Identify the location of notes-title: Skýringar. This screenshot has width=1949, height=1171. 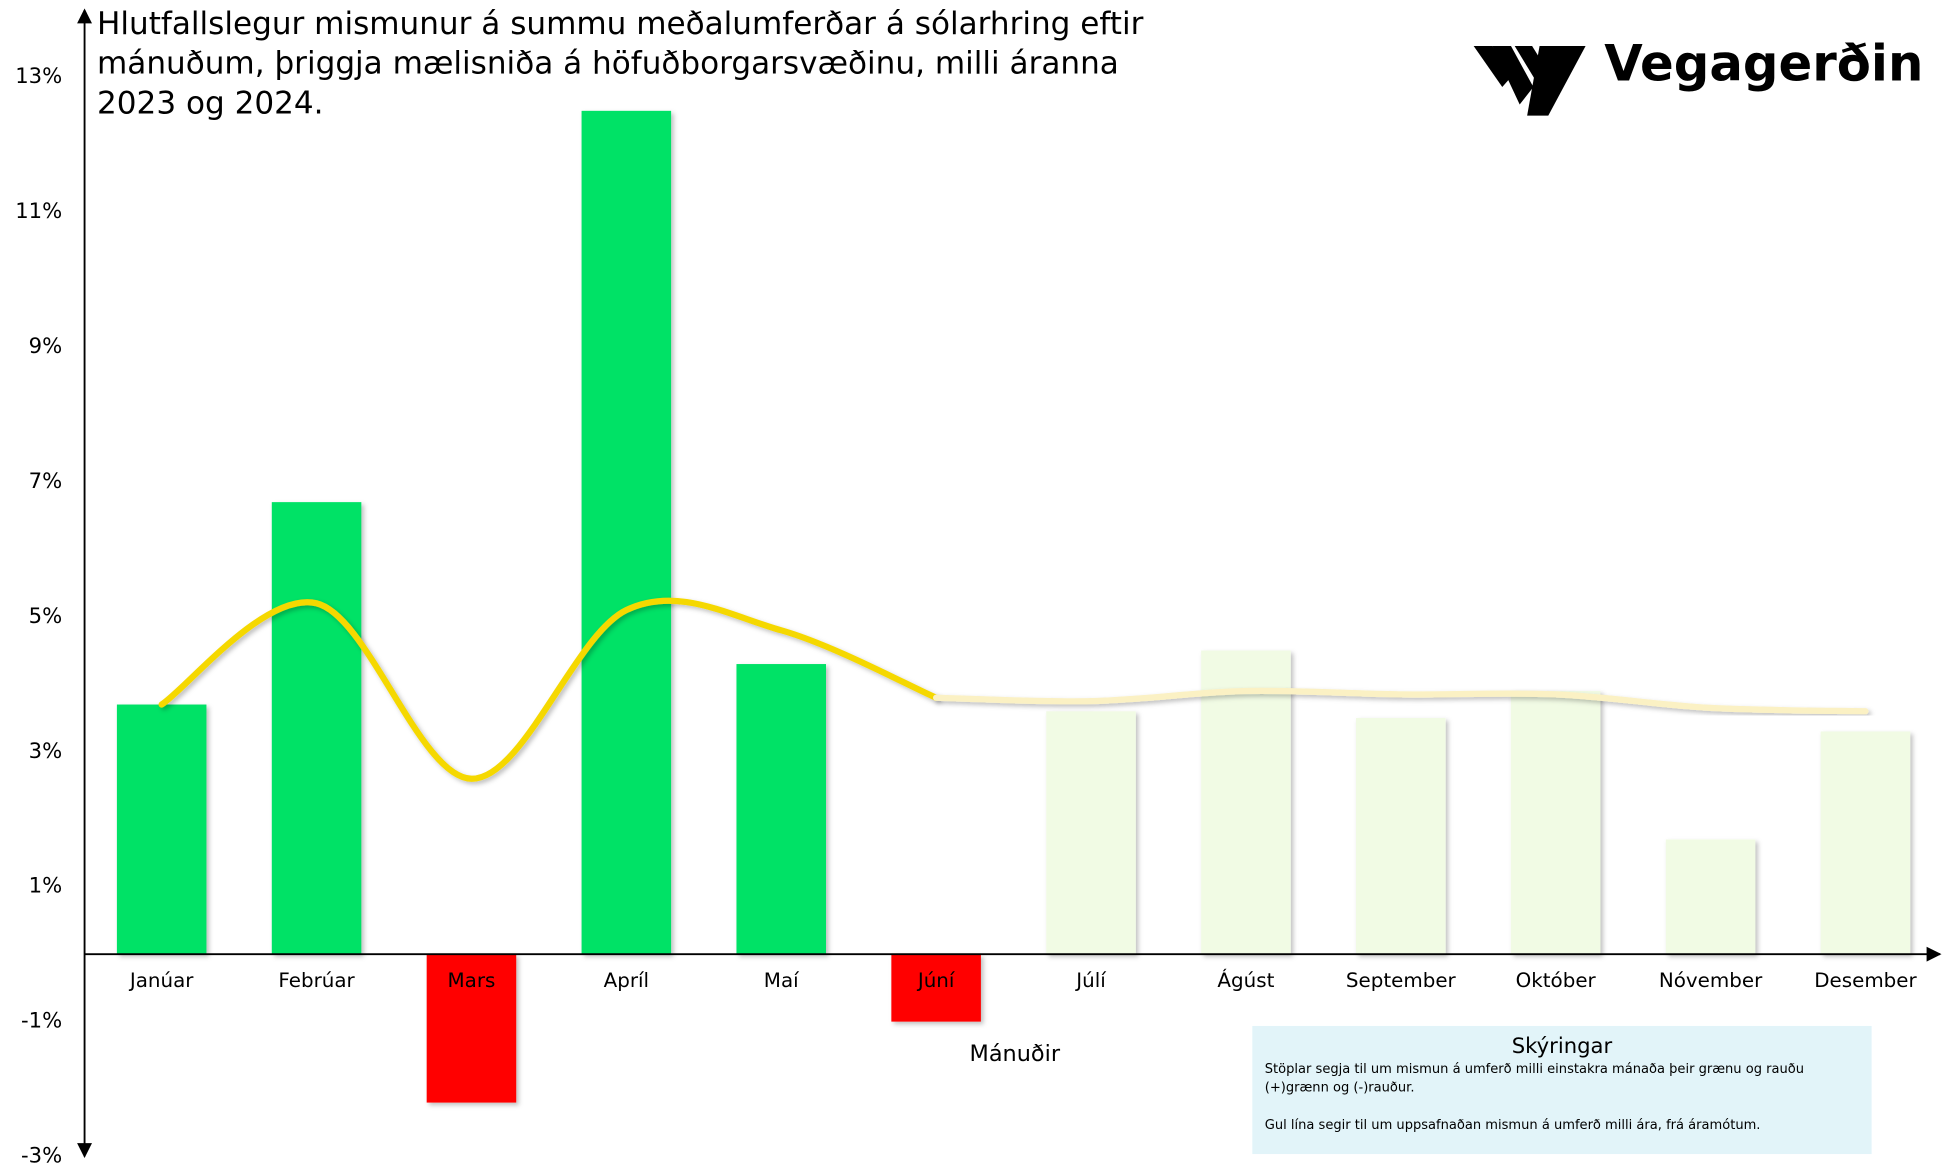
(1562, 1045).